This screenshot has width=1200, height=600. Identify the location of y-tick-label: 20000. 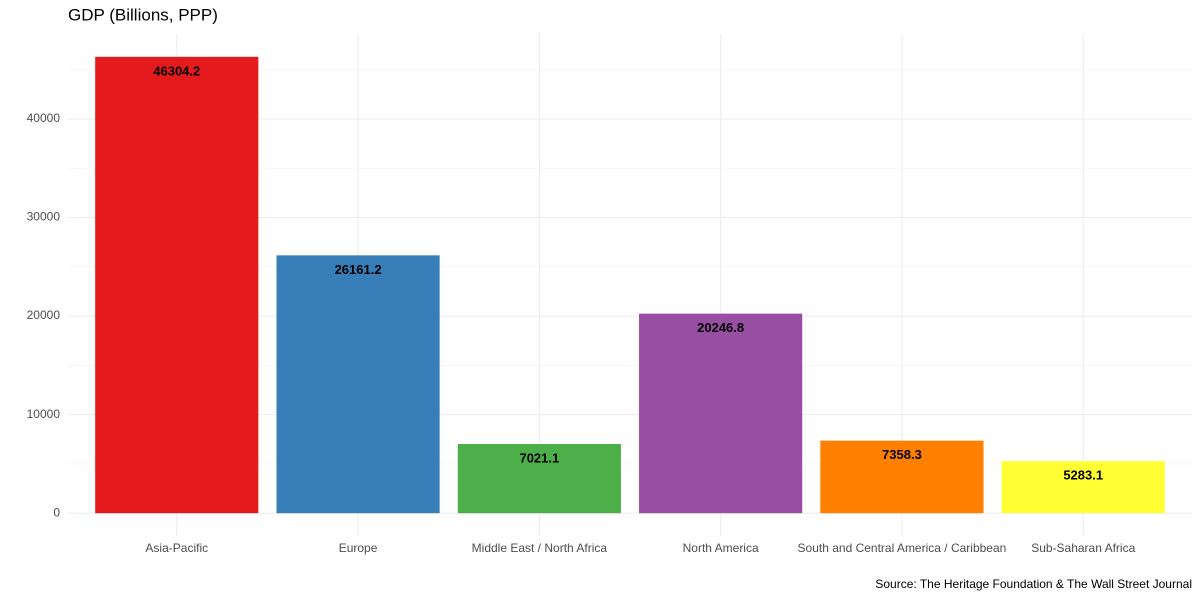
(44, 315).